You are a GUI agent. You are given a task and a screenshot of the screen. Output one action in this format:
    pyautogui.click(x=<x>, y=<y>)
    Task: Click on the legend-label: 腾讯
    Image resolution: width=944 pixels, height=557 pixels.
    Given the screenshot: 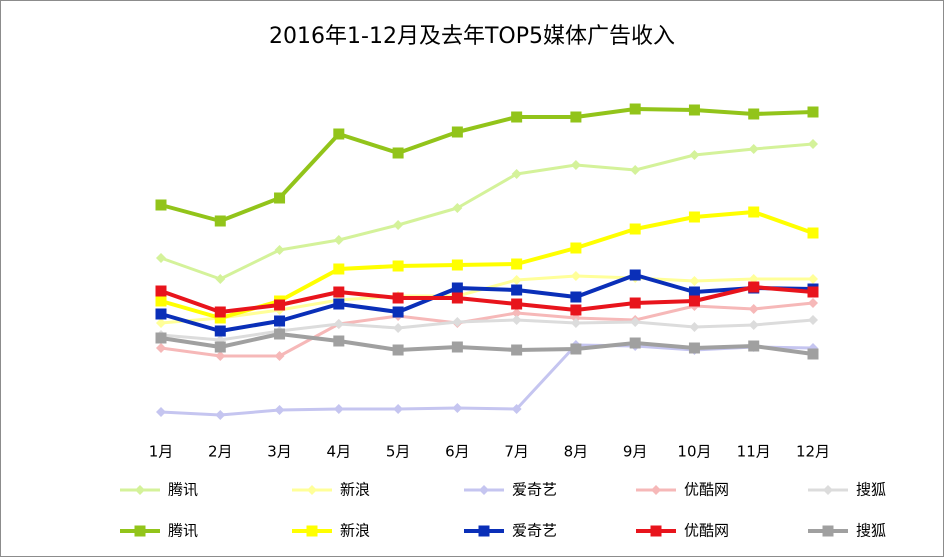 What is the action you would take?
    pyautogui.click(x=183, y=490)
    